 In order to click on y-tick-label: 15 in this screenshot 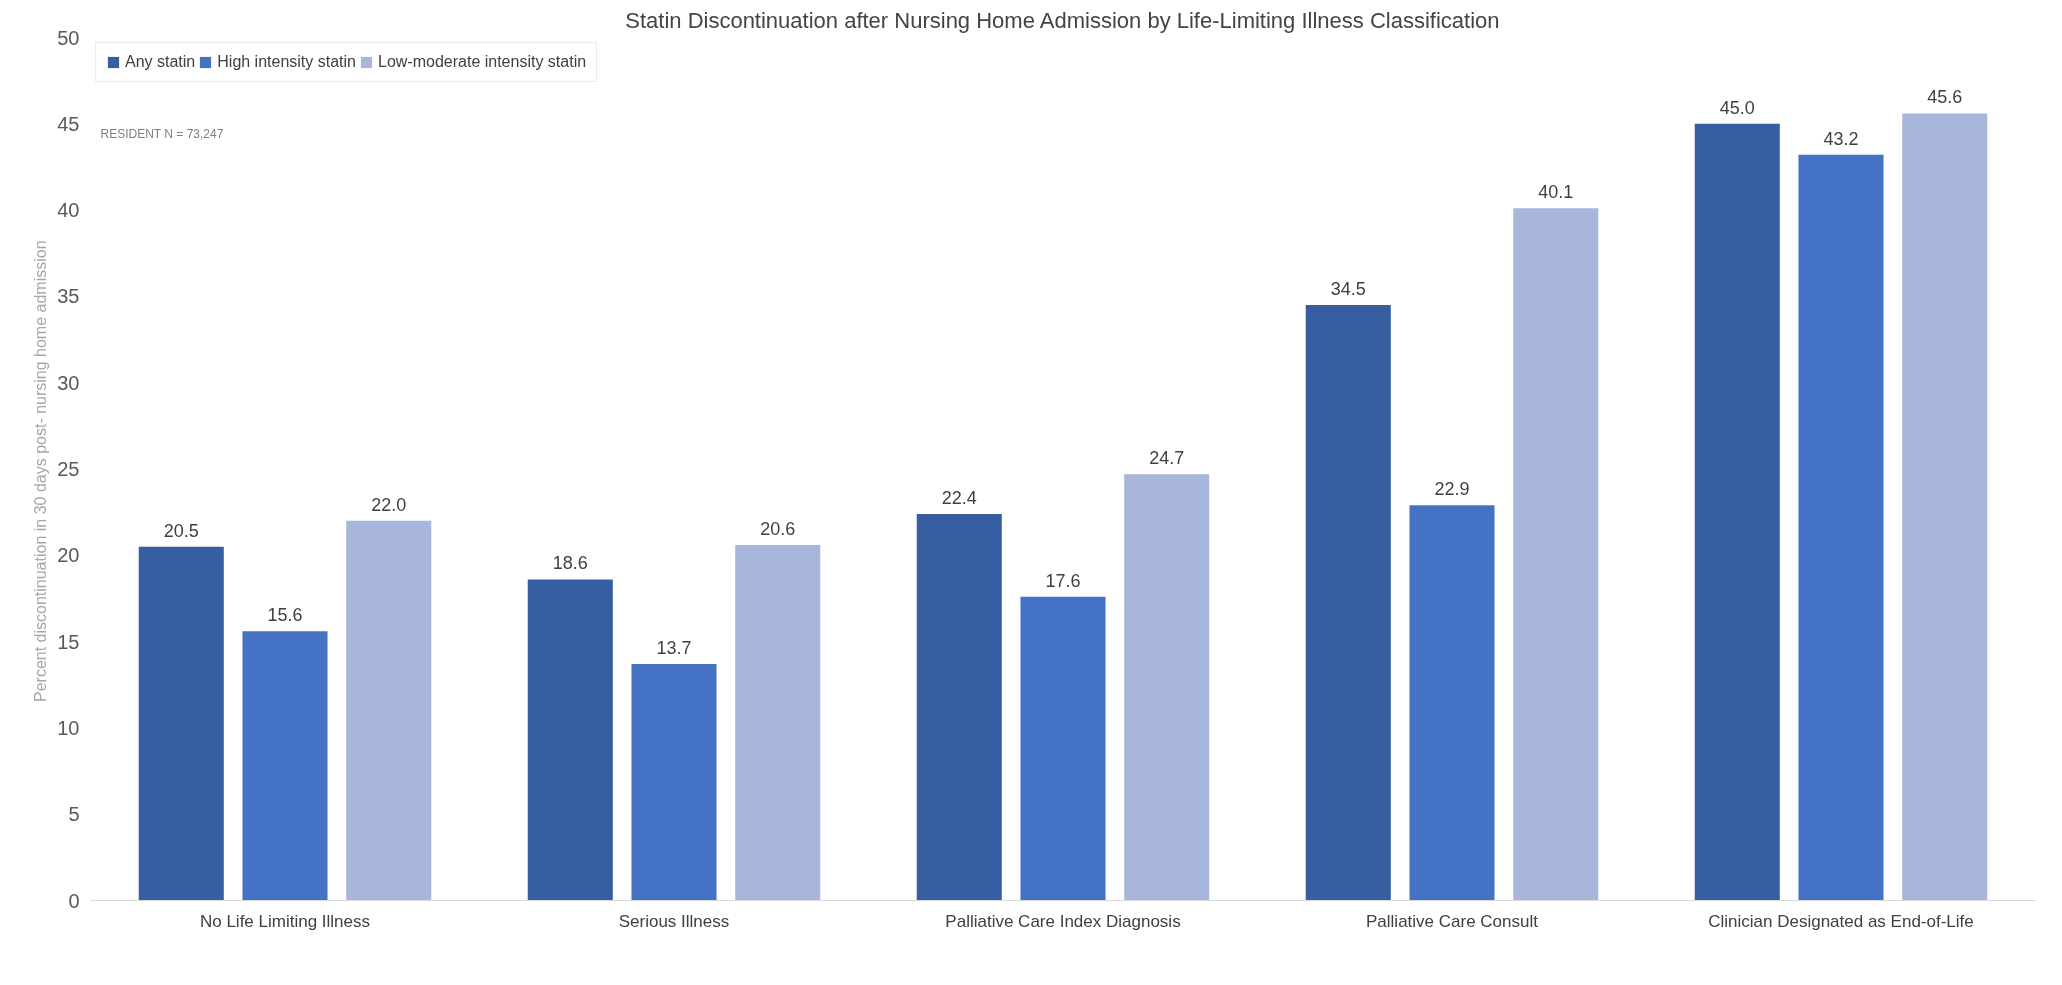, I will do `click(68, 641)`.